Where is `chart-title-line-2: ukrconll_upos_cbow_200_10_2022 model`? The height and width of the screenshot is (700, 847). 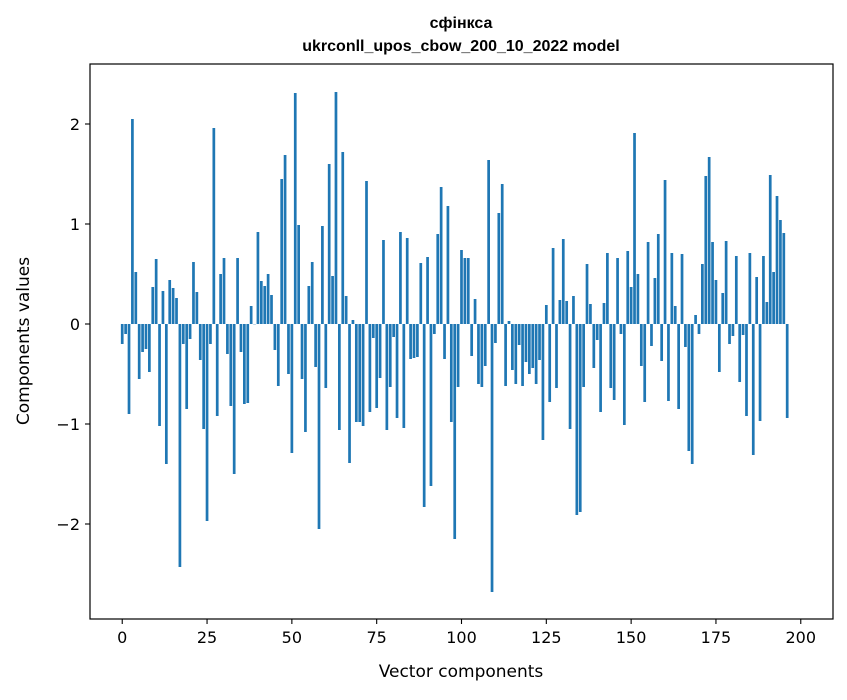 chart-title-line-2: ukrconll_upos_cbow_200_10_2022 model is located at coordinates (460, 46).